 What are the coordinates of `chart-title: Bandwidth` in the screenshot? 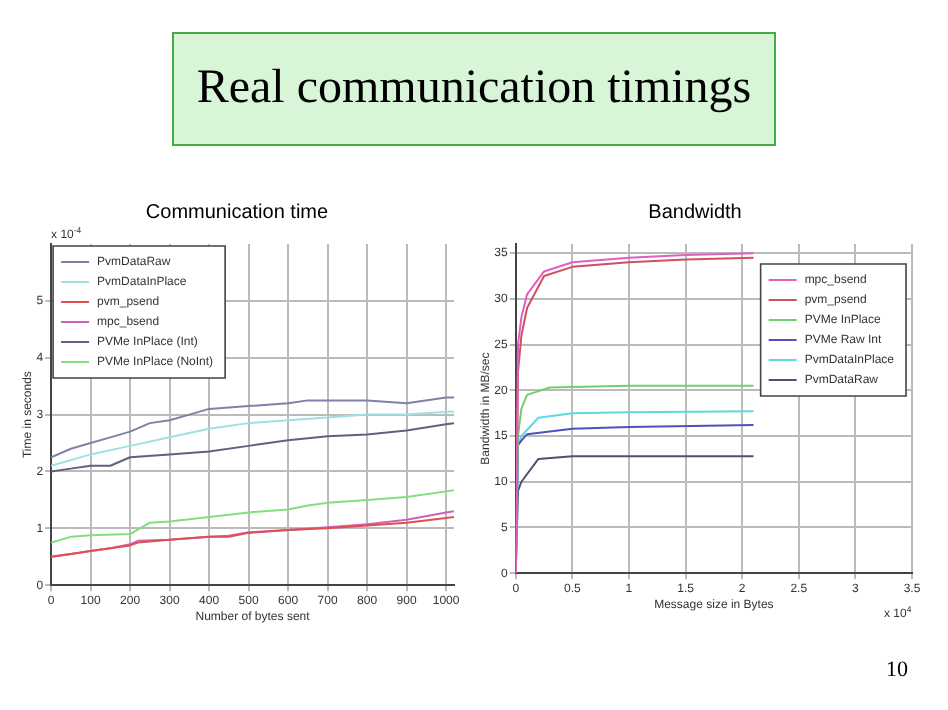 It's located at (695, 212).